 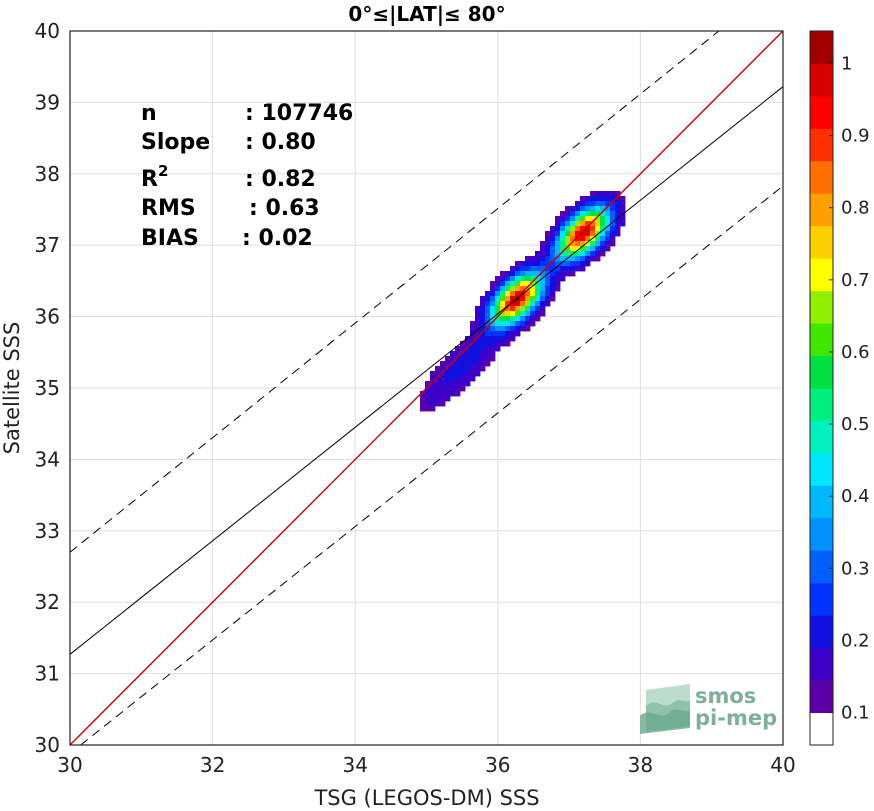 What do you see at coordinates (69, 765) in the screenshot?
I see `x-tick-label: 30` at bounding box center [69, 765].